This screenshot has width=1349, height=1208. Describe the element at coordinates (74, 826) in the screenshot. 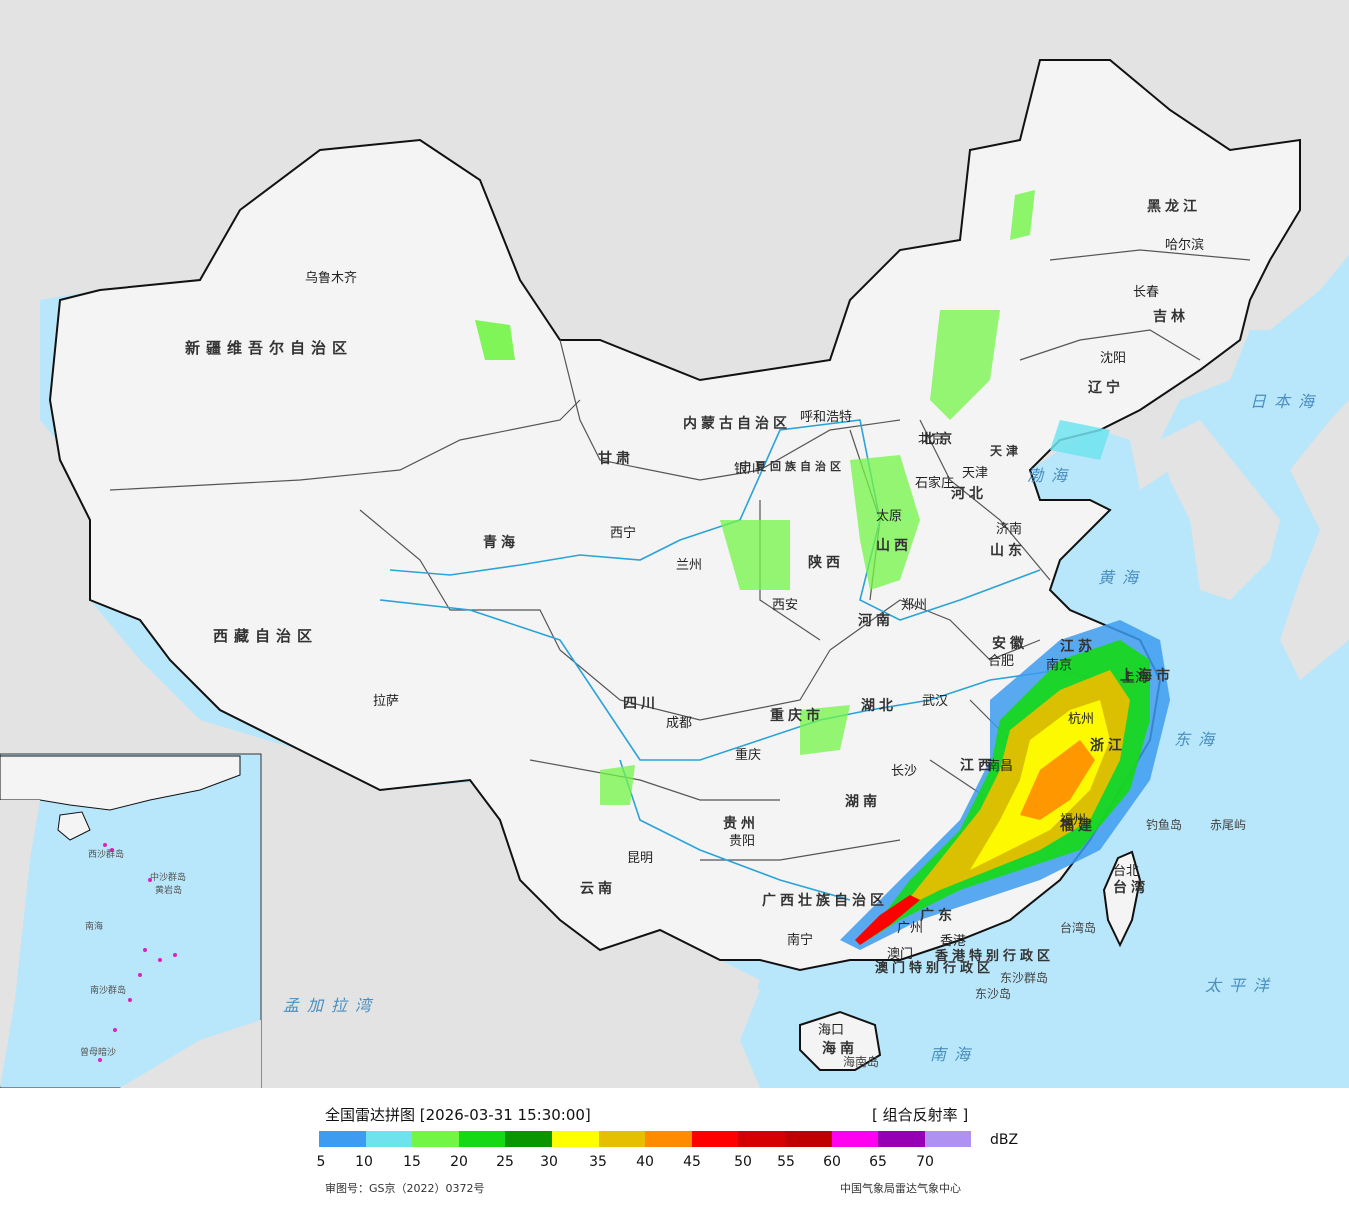

I see `inset-hainan` at that location.